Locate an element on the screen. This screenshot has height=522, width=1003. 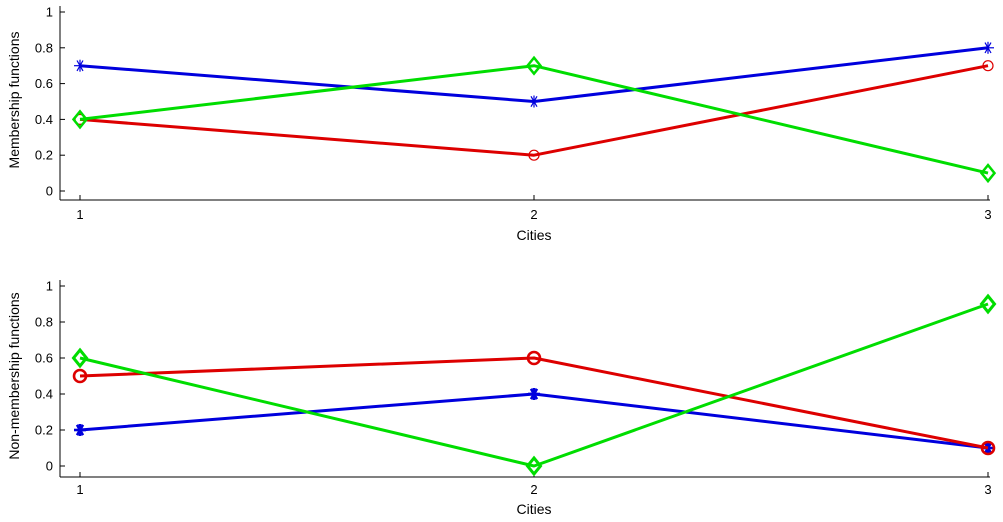
y-axis-label: Non-membership functions is located at coordinates (14, 375).